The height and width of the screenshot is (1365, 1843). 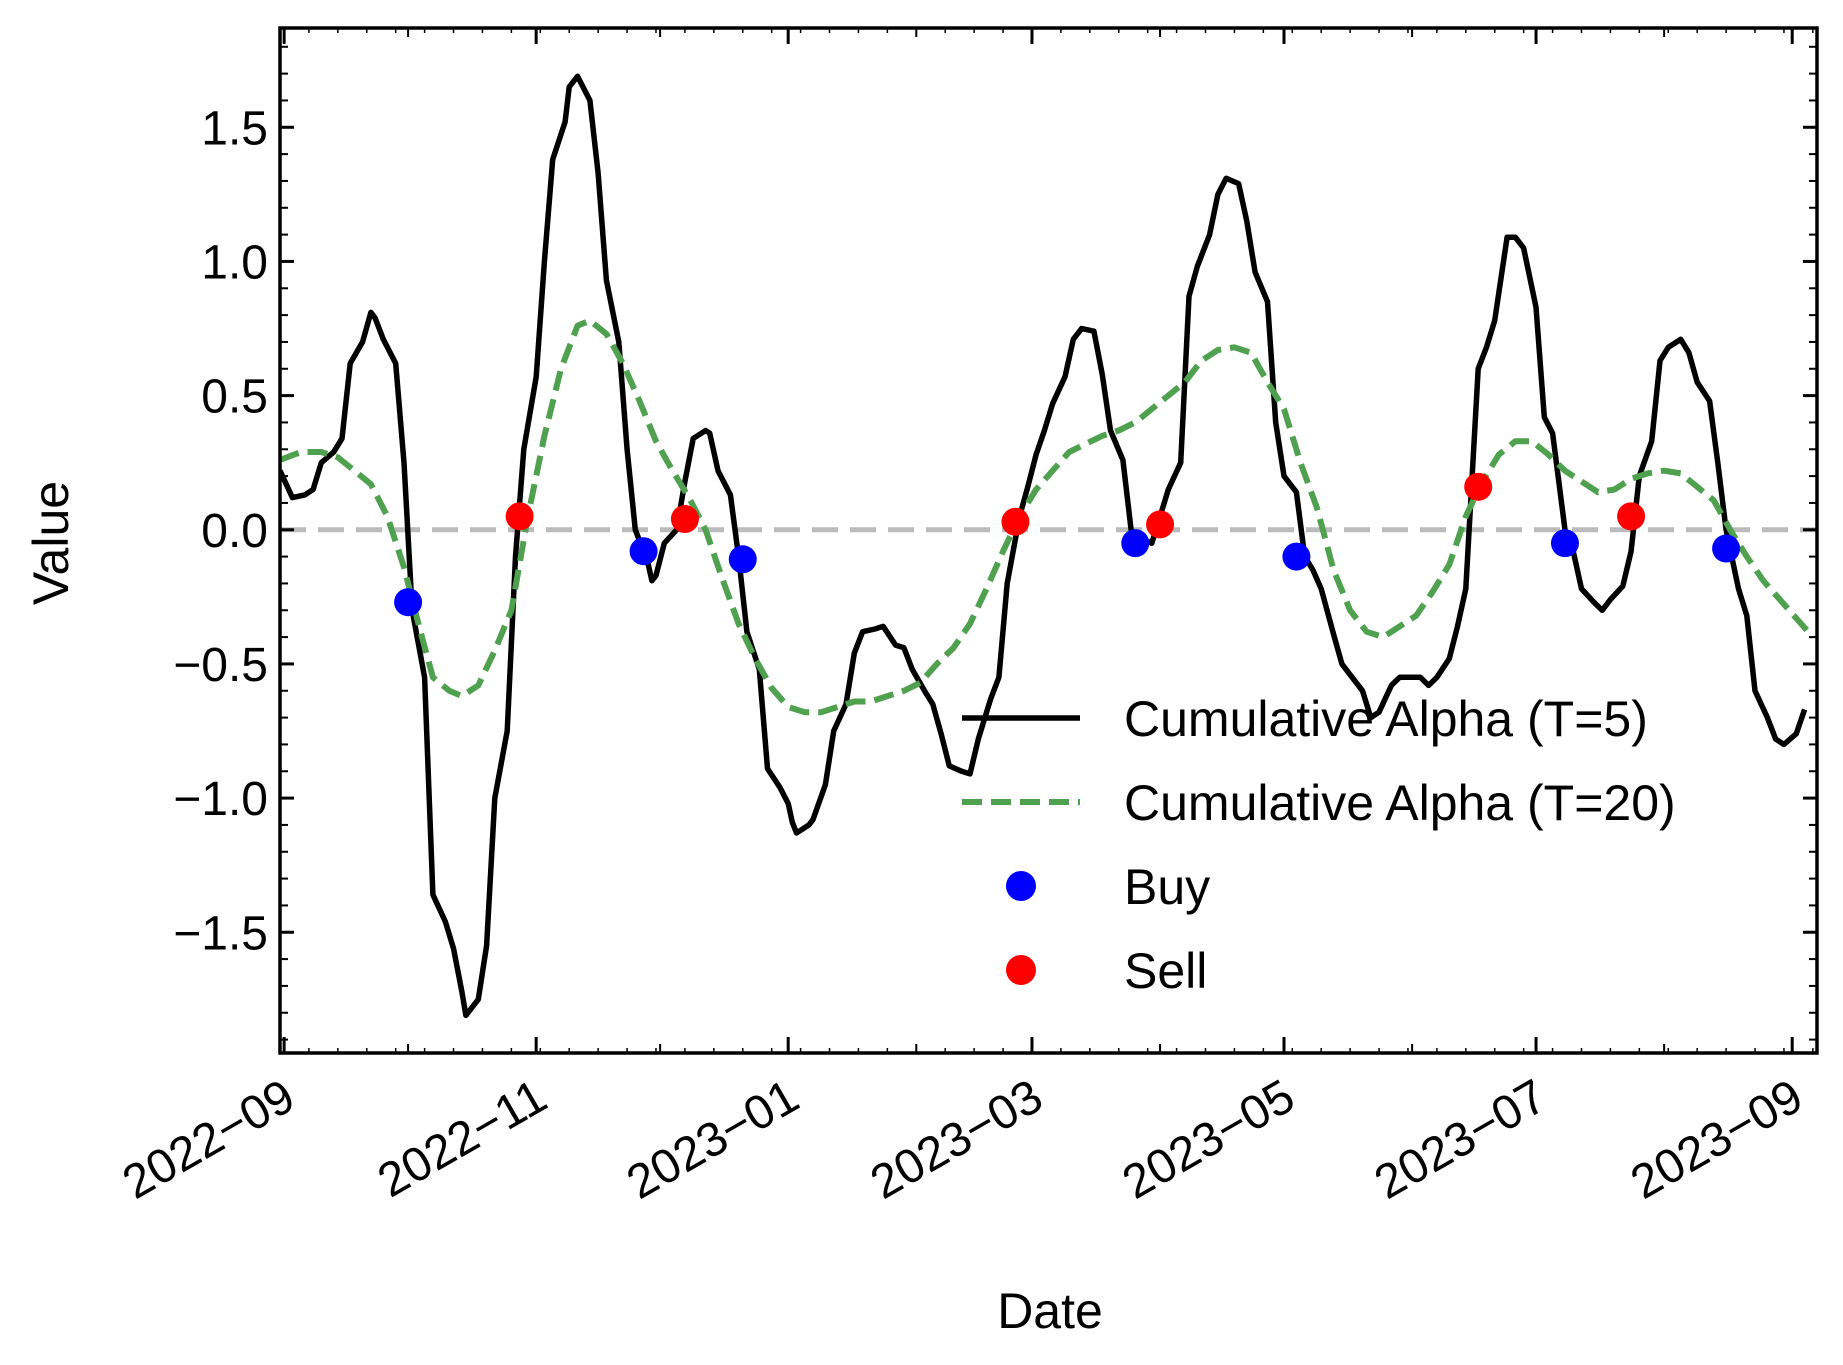 I want to click on legend-label: Sell, so click(x=1165, y=971).